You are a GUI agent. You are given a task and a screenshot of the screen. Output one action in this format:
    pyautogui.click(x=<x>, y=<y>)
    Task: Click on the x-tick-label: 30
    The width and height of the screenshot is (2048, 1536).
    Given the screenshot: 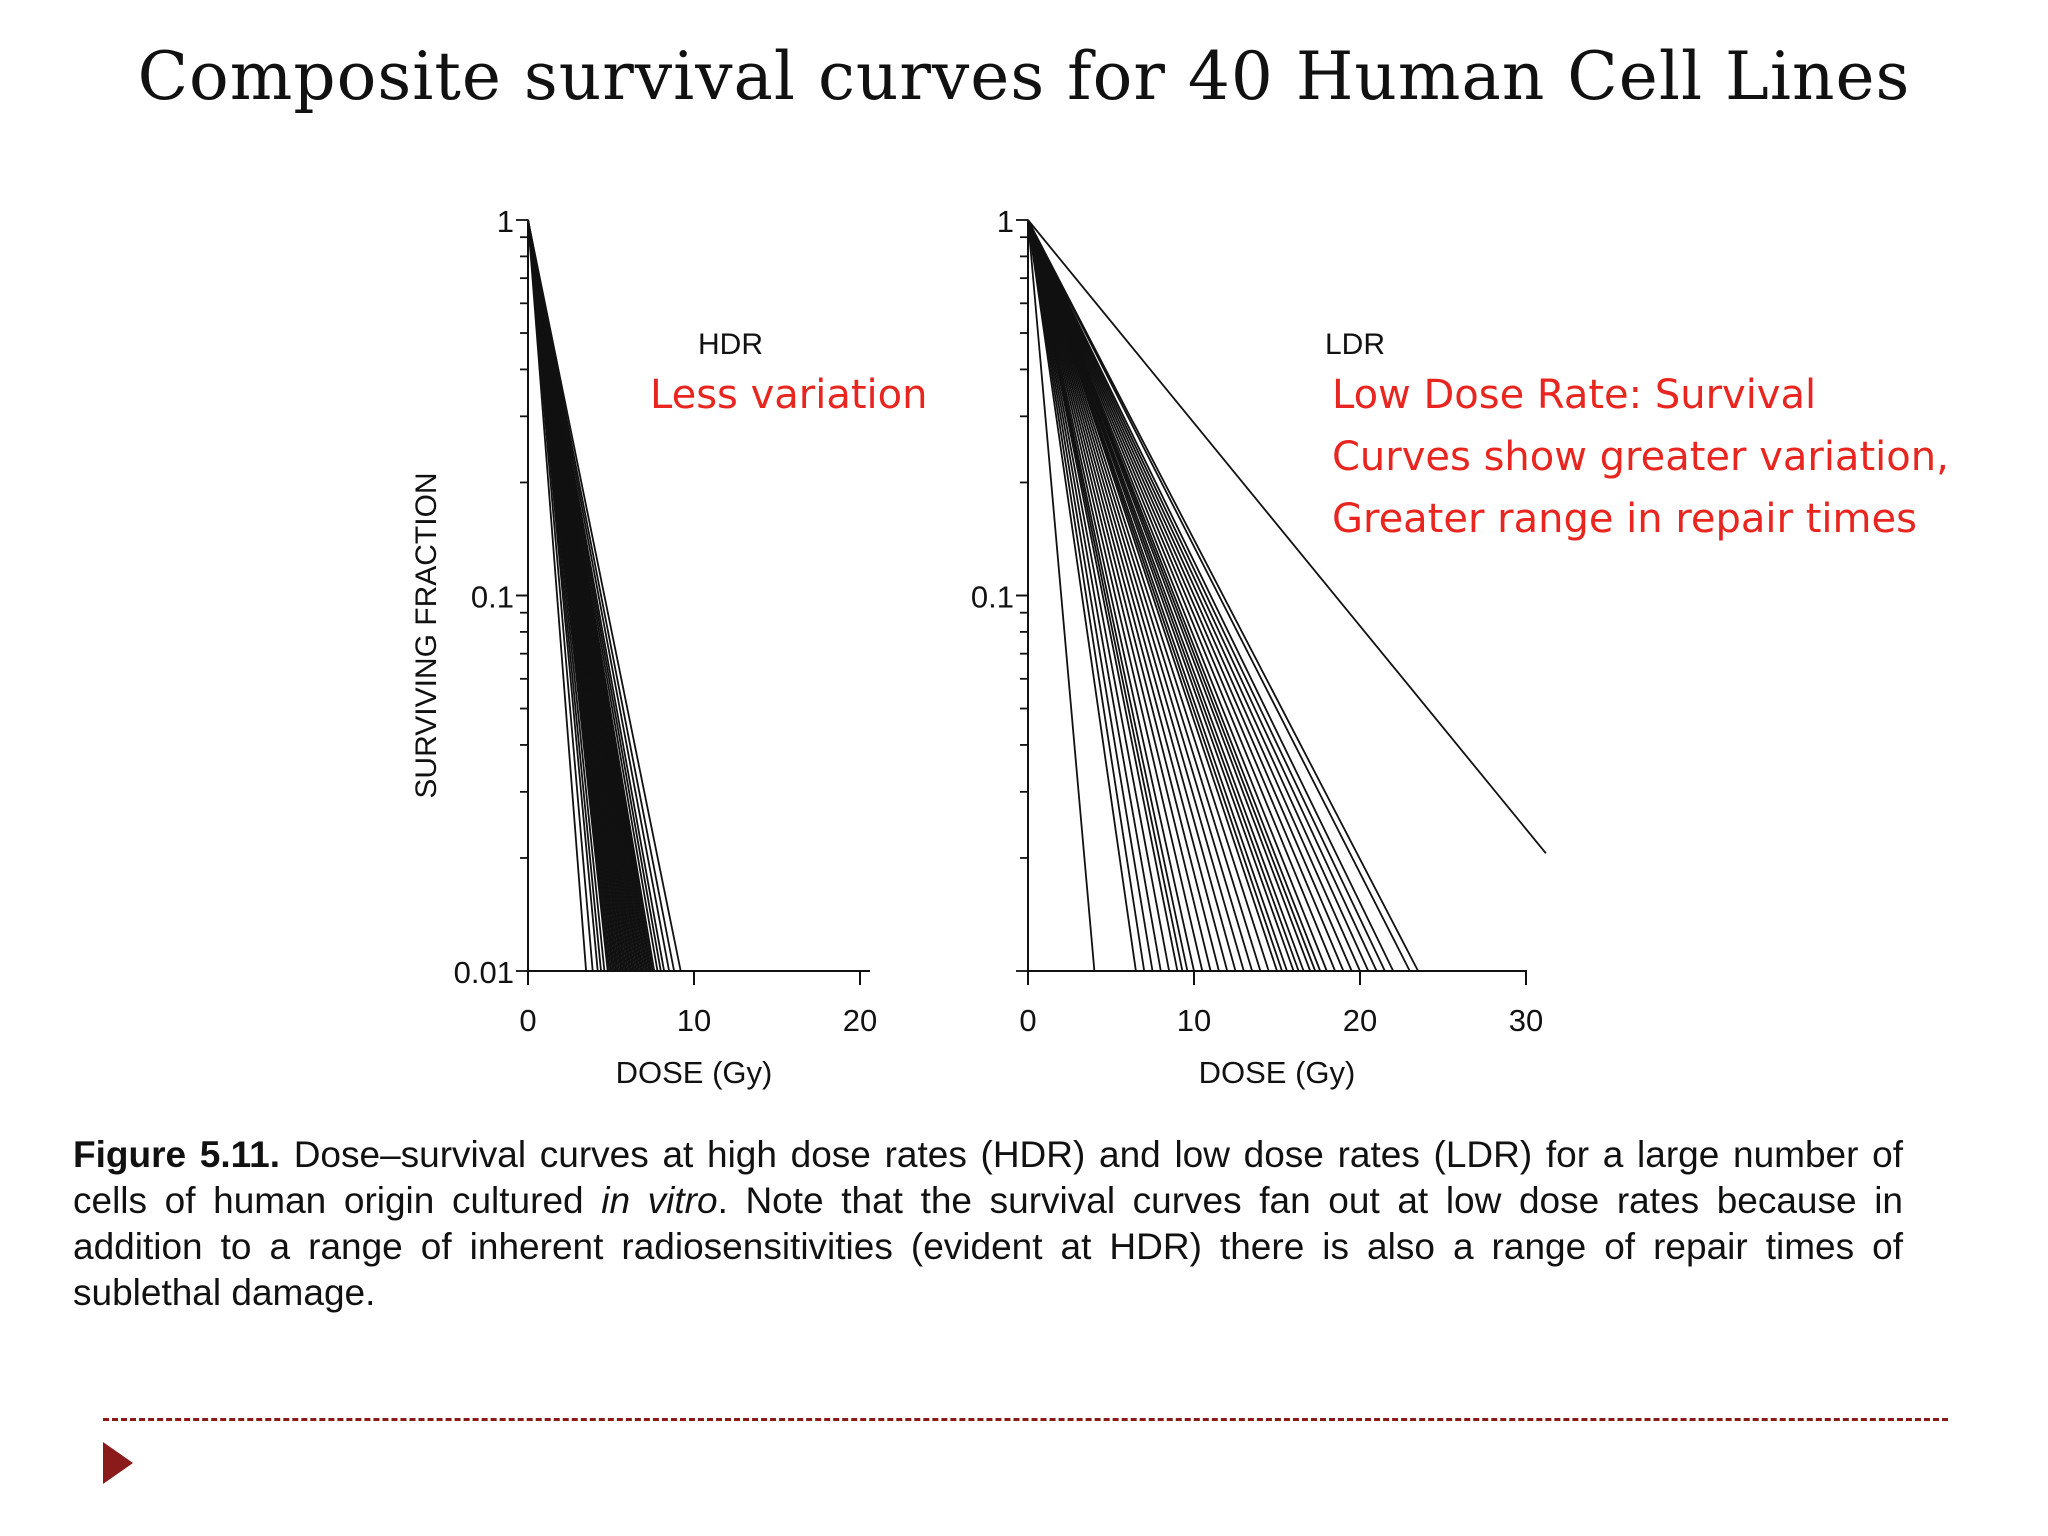 What is the action you would take?
    pyautogui.click(x=1526, y=1020)
    